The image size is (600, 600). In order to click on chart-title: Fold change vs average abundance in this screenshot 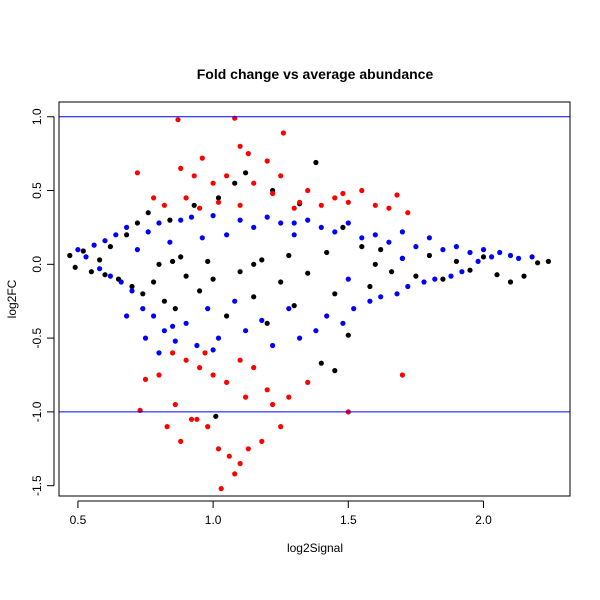, I will do `click(315, 74)`.